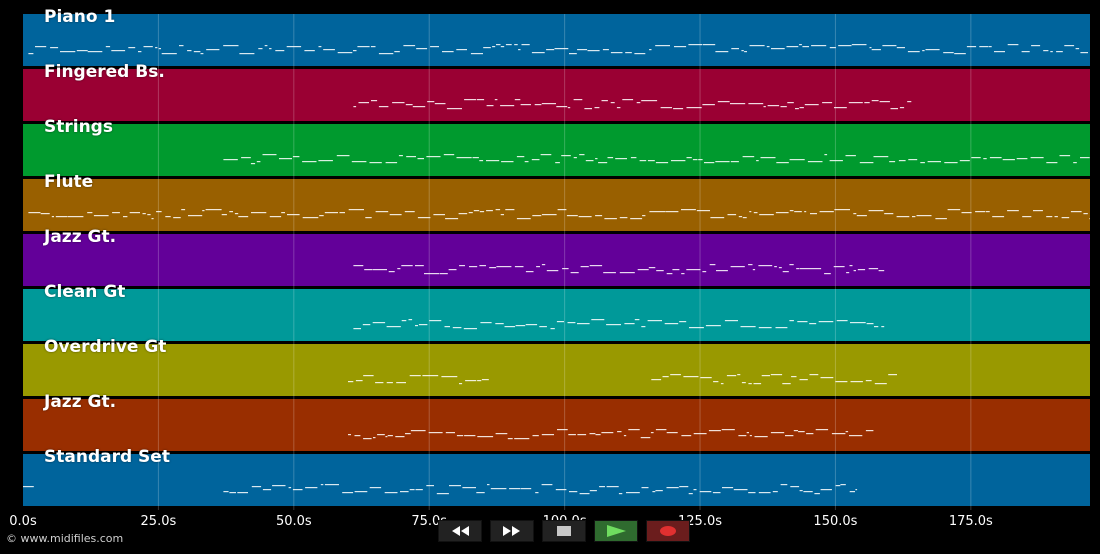 This screenshot has width=1100, height=554. What do you see at coordinates (460, 531) in the screenshot?
I see `rewind-button` at bounding box center [460, 531].